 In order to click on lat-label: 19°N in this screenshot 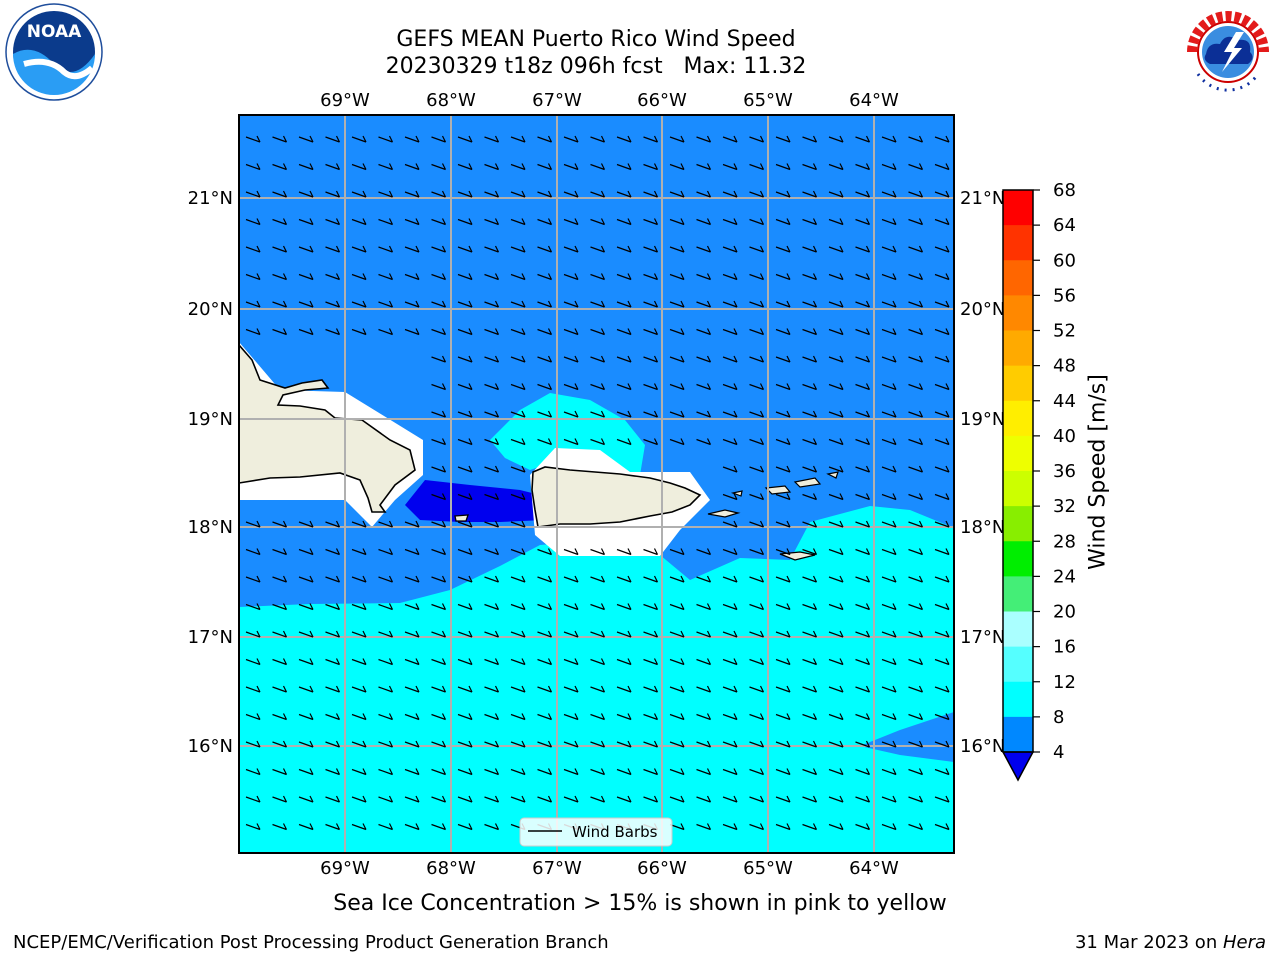, I will do `click(982, 419)`.